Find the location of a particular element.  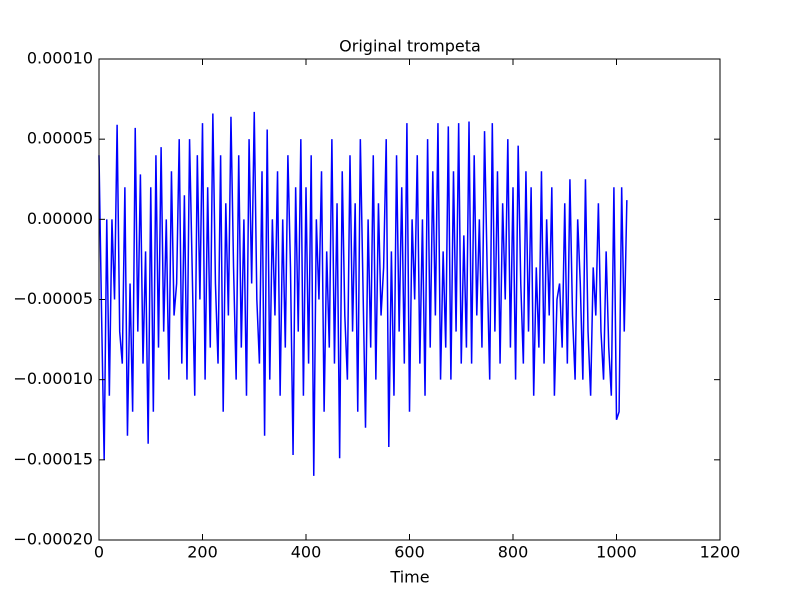

x-tick-label: 400 is located at coordinates (306, 552).